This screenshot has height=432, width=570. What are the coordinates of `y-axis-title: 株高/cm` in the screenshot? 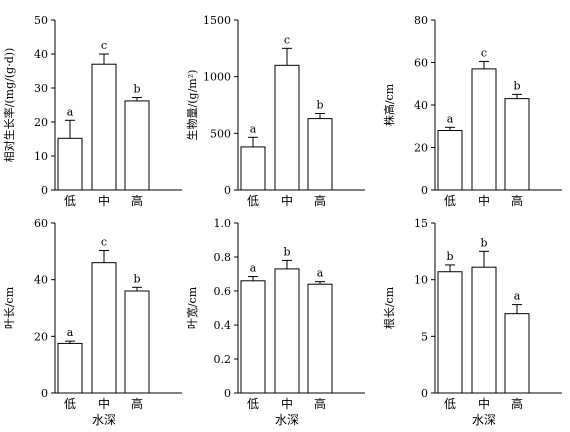 It's located at (389, 104).